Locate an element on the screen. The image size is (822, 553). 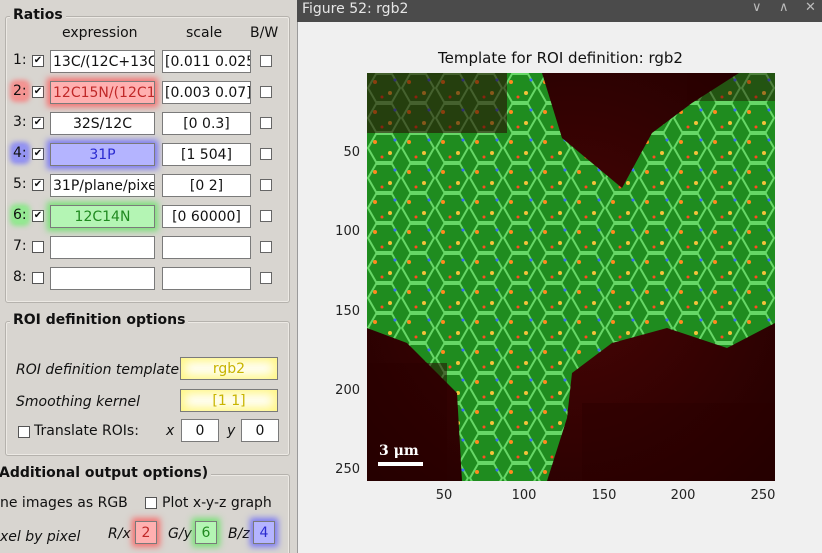
smoothing-kernel-input: [1 1] is located at coordinates (229, 400).